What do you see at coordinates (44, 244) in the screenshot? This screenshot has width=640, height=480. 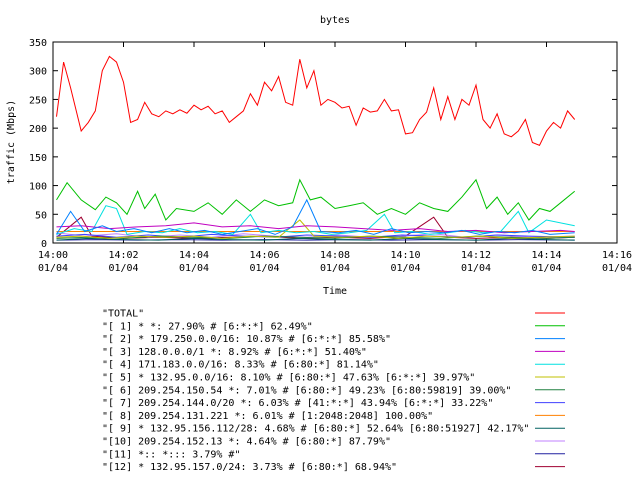 I see `y-tick-label: 0` at bounding box center [44, 244].